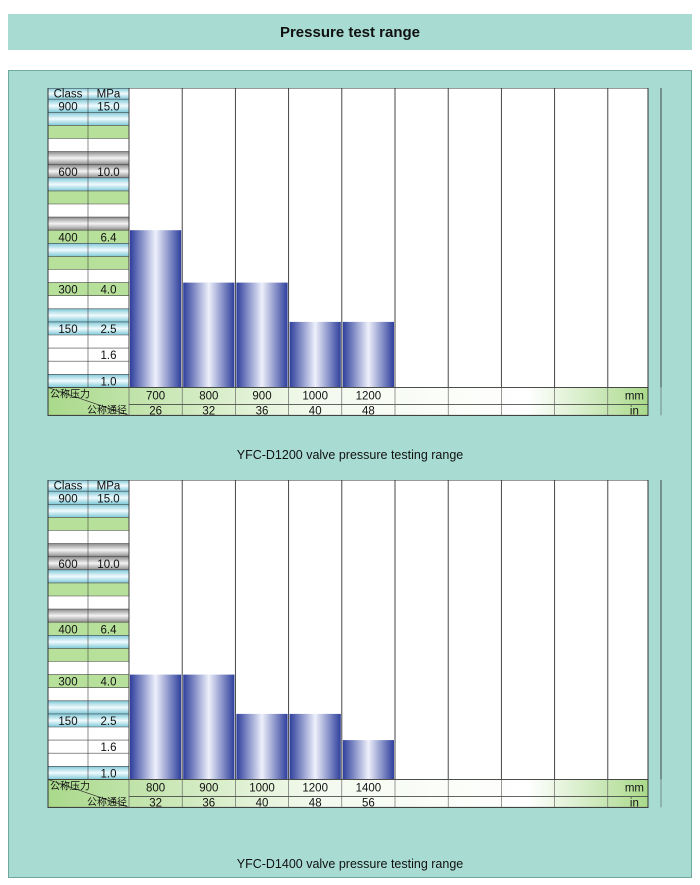 The image size is (700, 885). I want to click on category-in-label: 26, so click(155, 411).